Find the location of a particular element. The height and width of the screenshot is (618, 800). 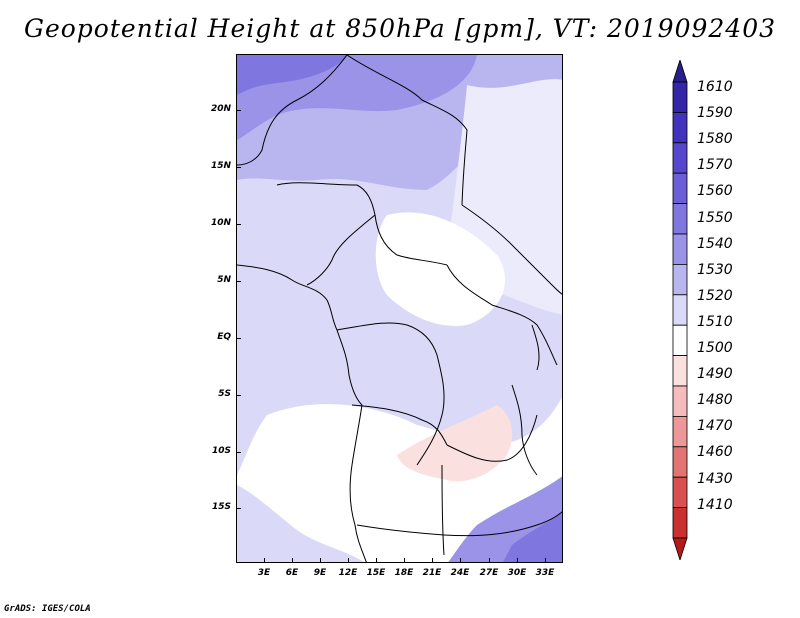

lat-label: 10N is located at coordinates (220, 223).